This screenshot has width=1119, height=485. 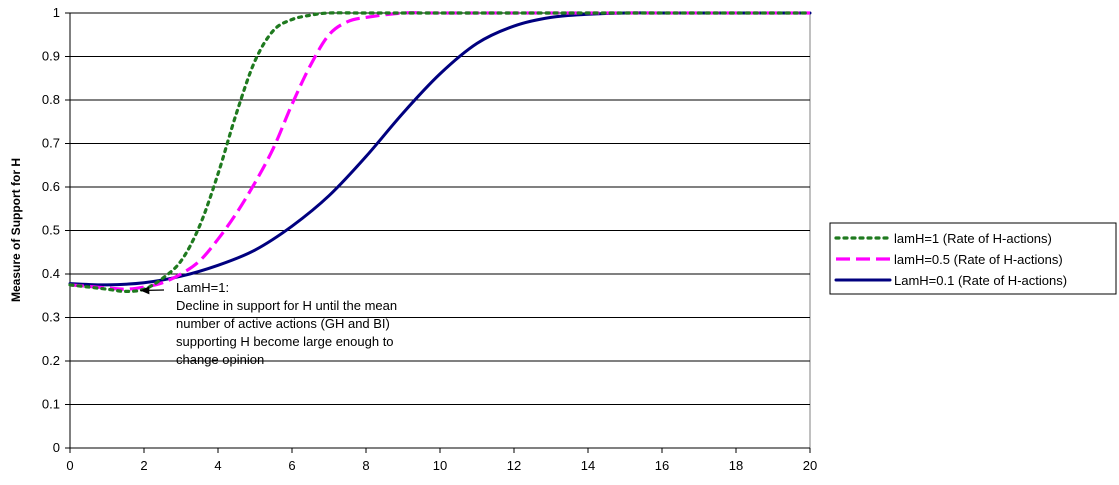 I want to click on y-tick-label-2: 0.2, so click(x=51, y=360).